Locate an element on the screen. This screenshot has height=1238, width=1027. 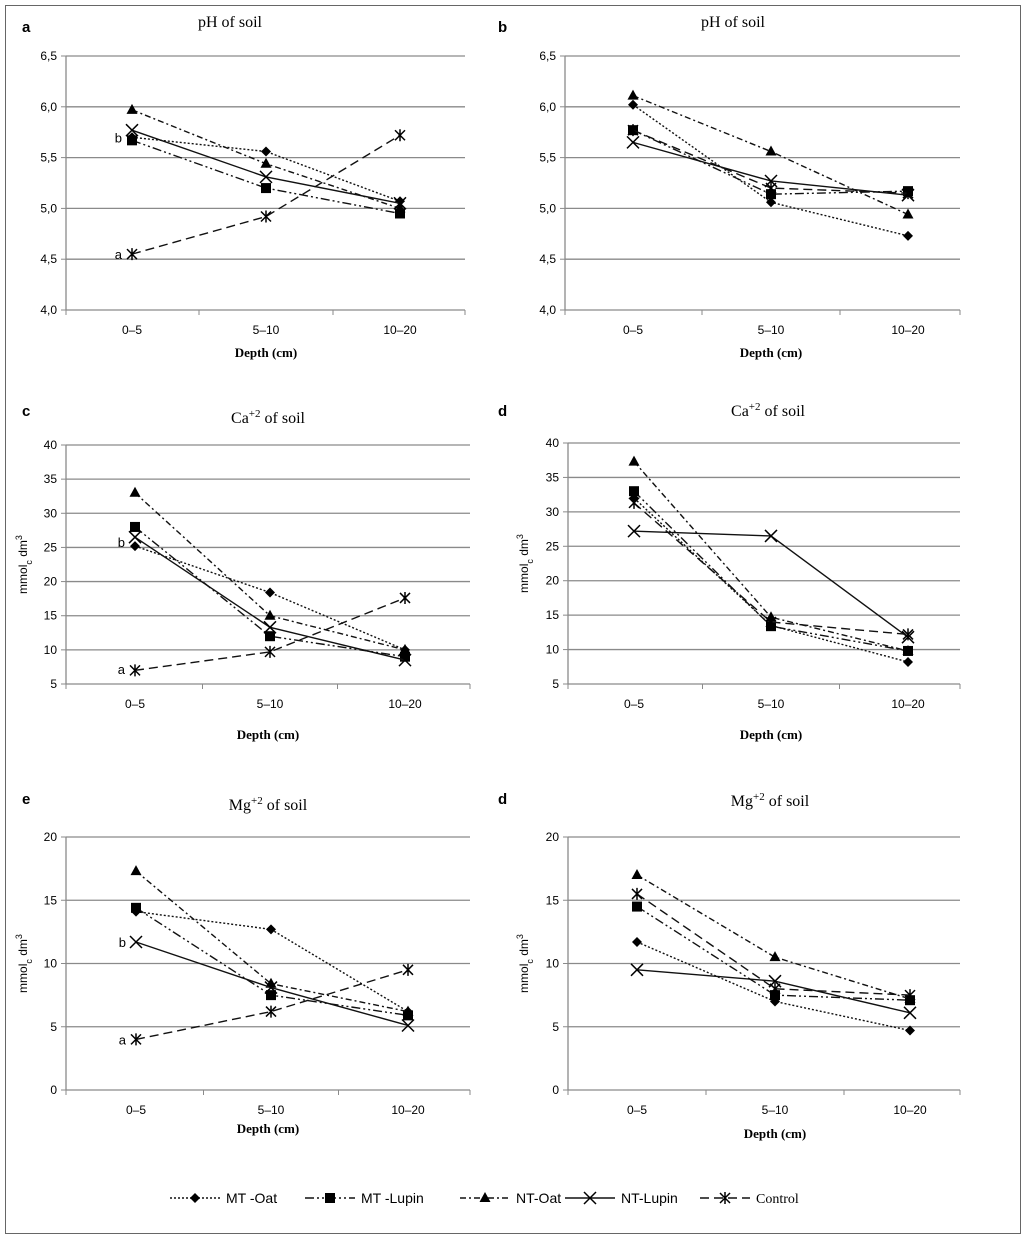
y-label-superscript: 3 is located at coordinates (19, 936).